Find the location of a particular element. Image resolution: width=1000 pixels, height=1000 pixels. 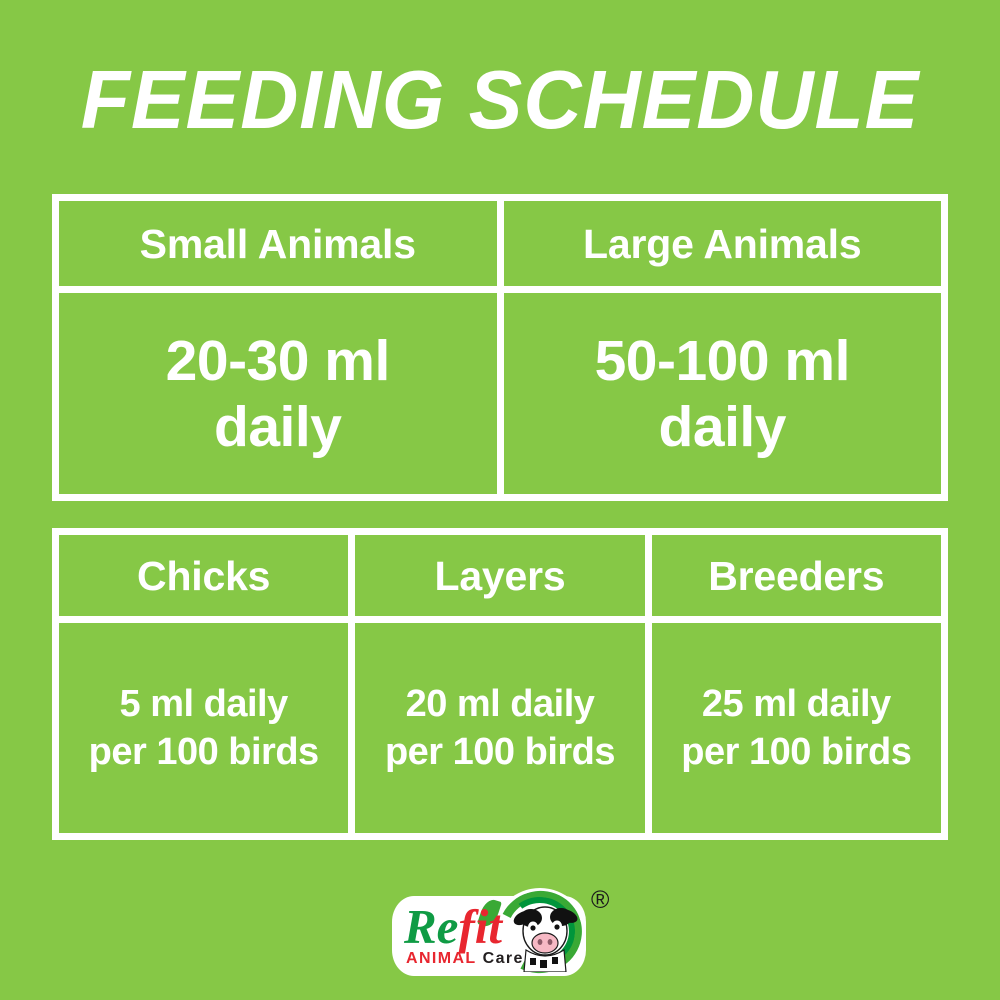

table-cell-layers-dose: 20 ml daily per 100 birds is located at coordinates (496, 728).